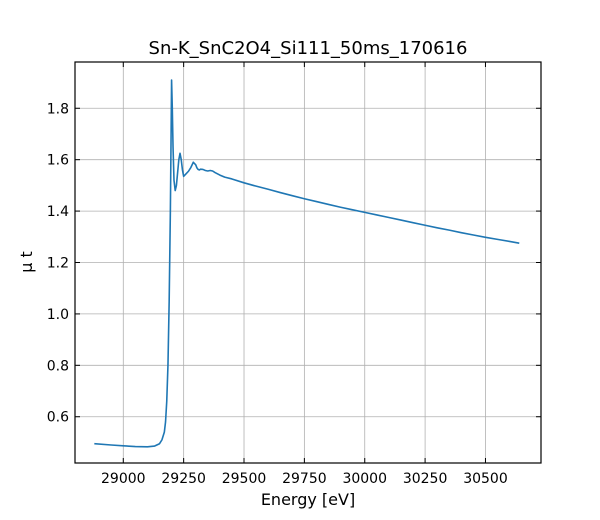  Describe the element at coordinates (183, 479) in the screenshot. I see `x-tick-label: 29250` at that location.